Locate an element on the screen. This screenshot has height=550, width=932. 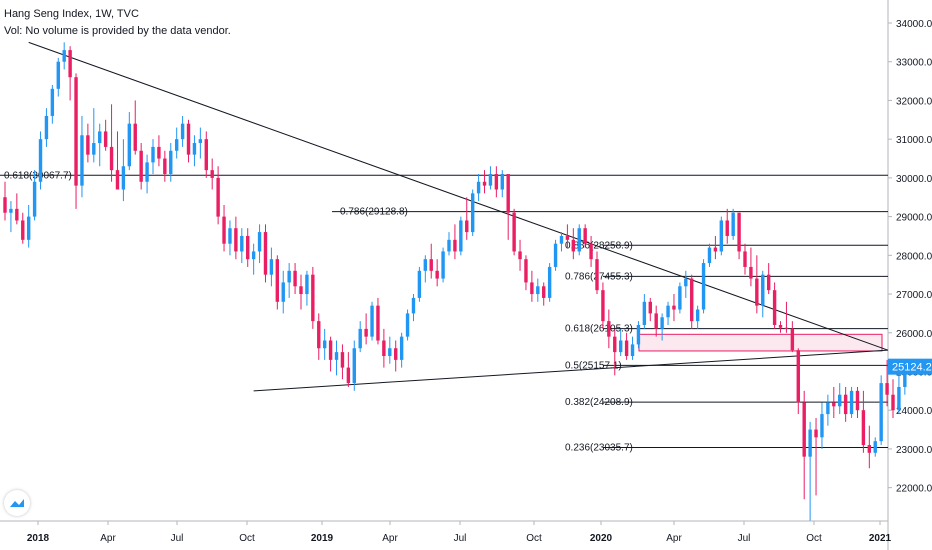
last-price-label: 25124.2 is located at coordinates (912, 368).